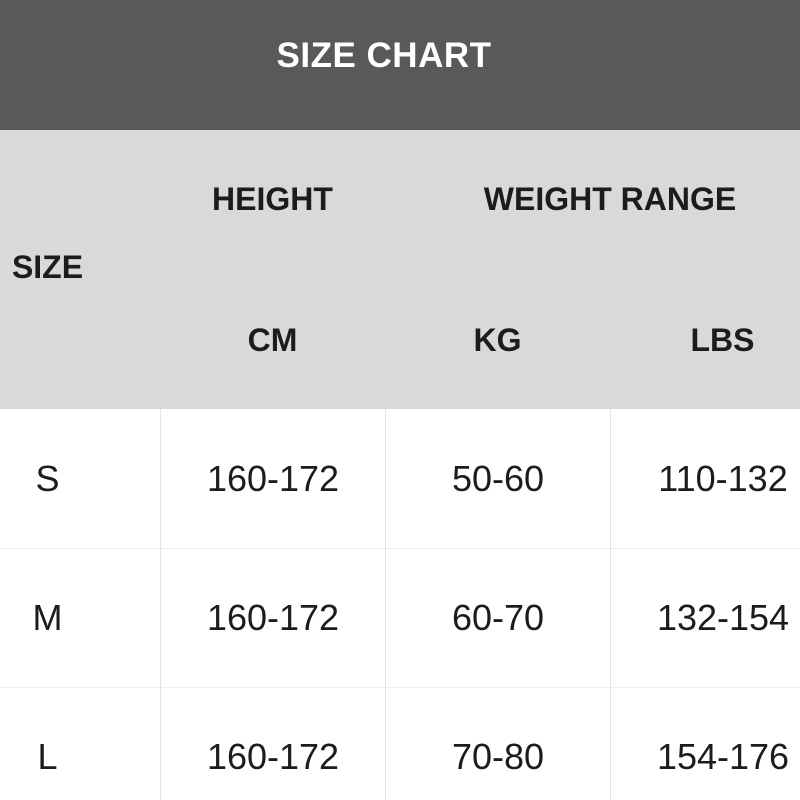 This screenshot has height=800, width=800. Describe the element at coordinates (272, 478) in the screenshot. I see `cell-cm-s: 160-172` at that location.